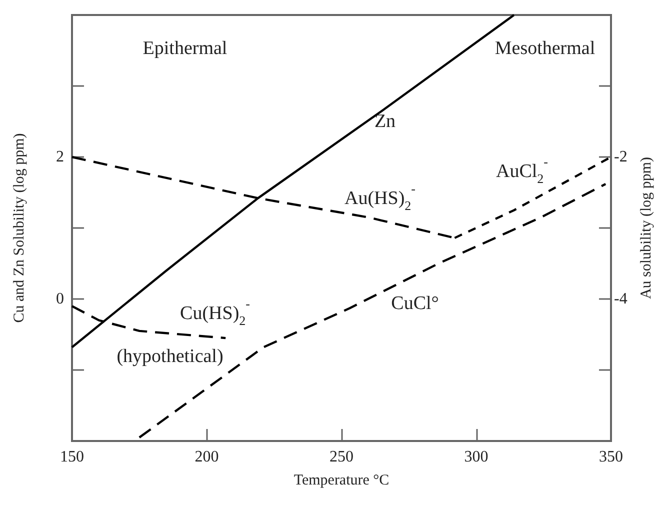 Image resolution: width=662 pixels, height=511 pixels. What do you see at coordinates (342, 480) in the screenshot?
I see `x-axis-title: Temperature °C` at bounding box center [342, 480].